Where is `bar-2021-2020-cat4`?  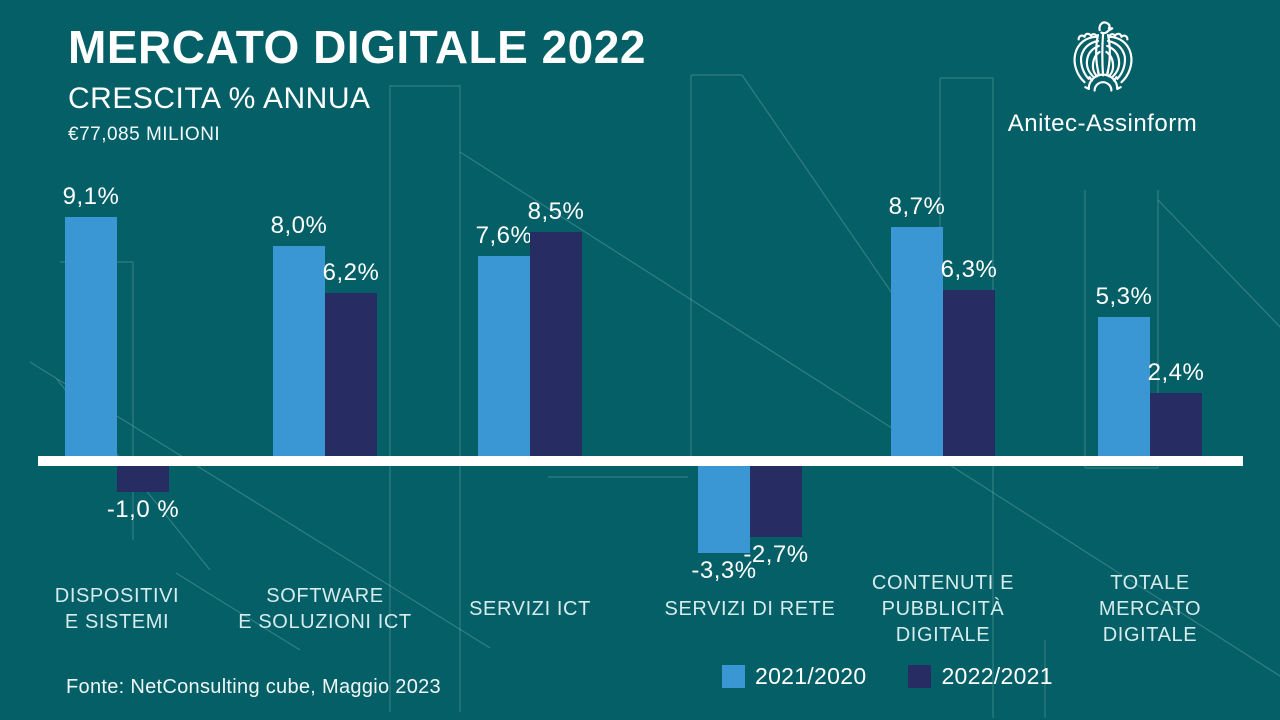 bar-2021-2020-cat4 is located at coordinates (917, 341).